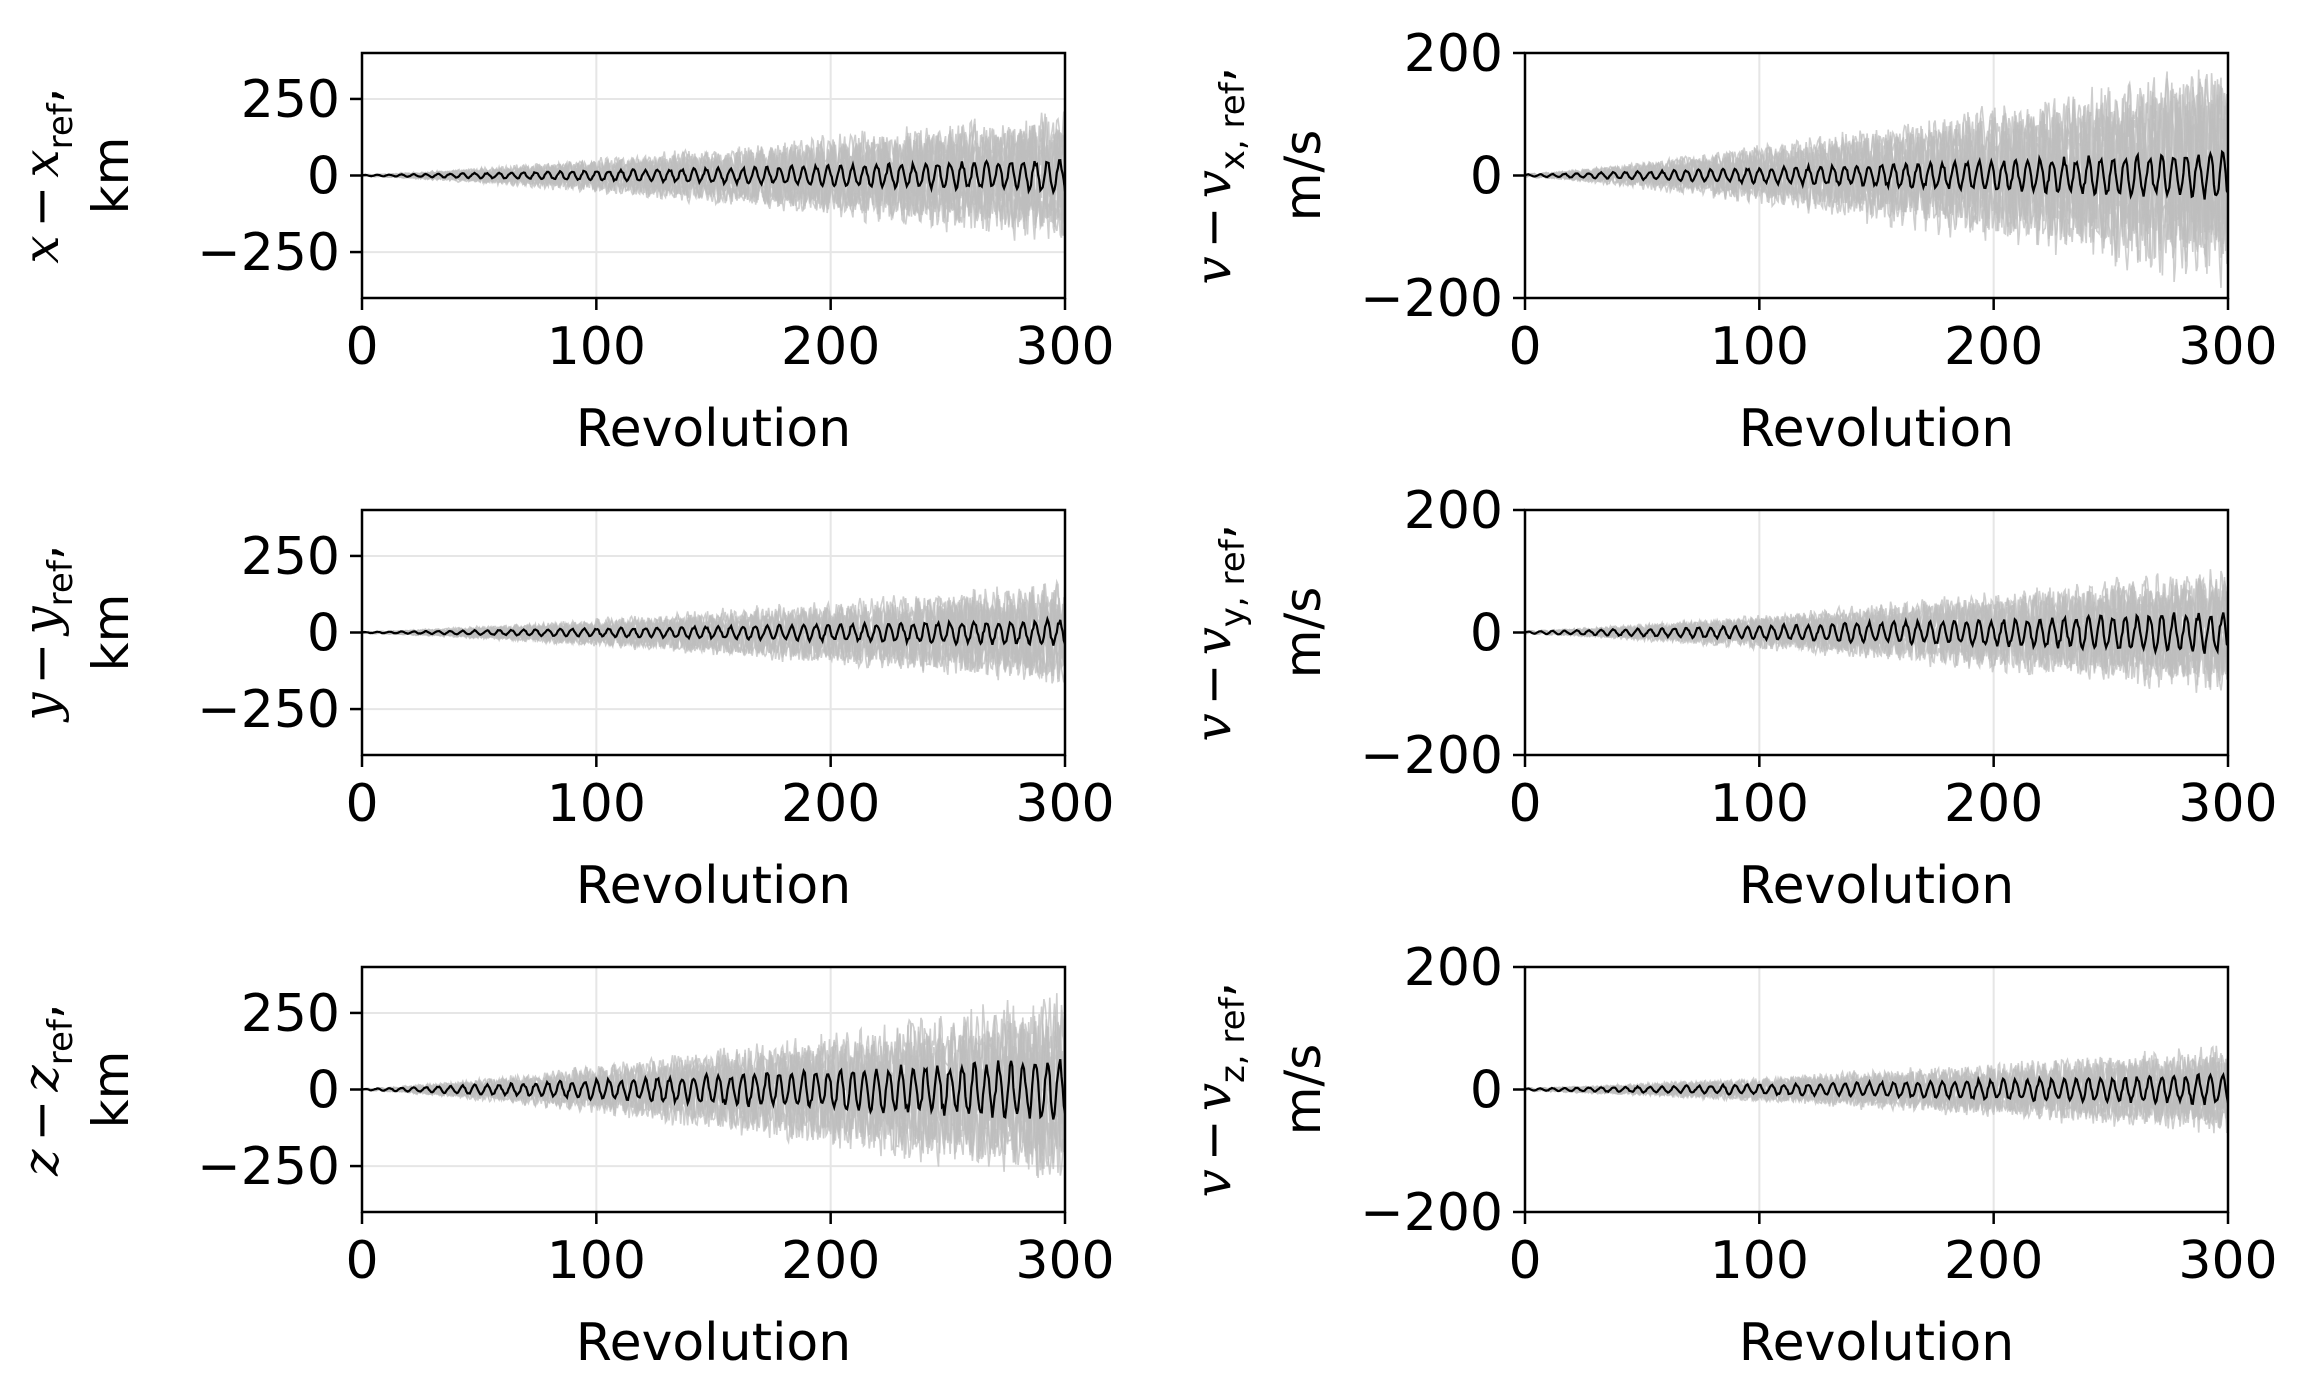 The image size is (2304, 1397). I want to click on y-axis-title: y−yref,km, so click(76, 633).